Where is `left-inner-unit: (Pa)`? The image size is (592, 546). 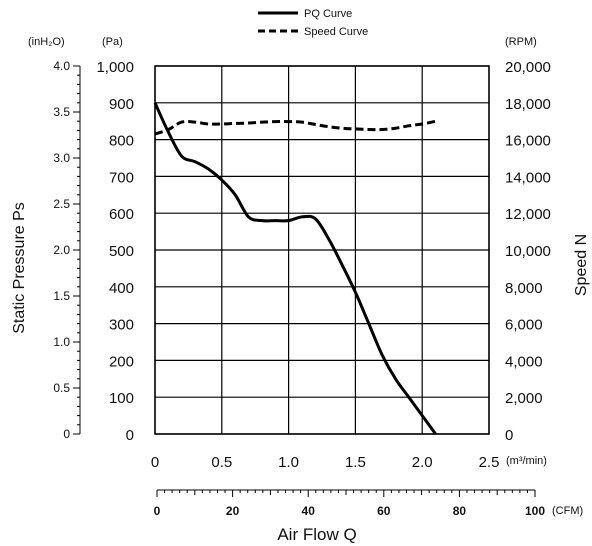
left-inner-unit: (Pa) is located at coordinates (112, 42).